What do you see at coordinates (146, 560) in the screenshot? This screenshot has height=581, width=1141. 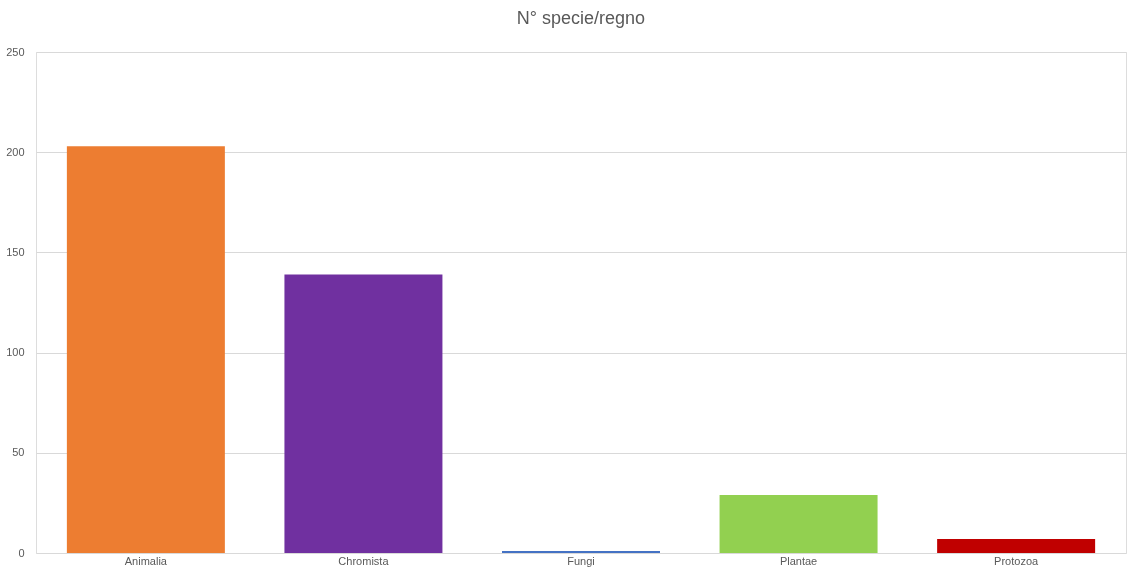 I see `x-tick-label: Animalia` at bounding box center [146, 560].